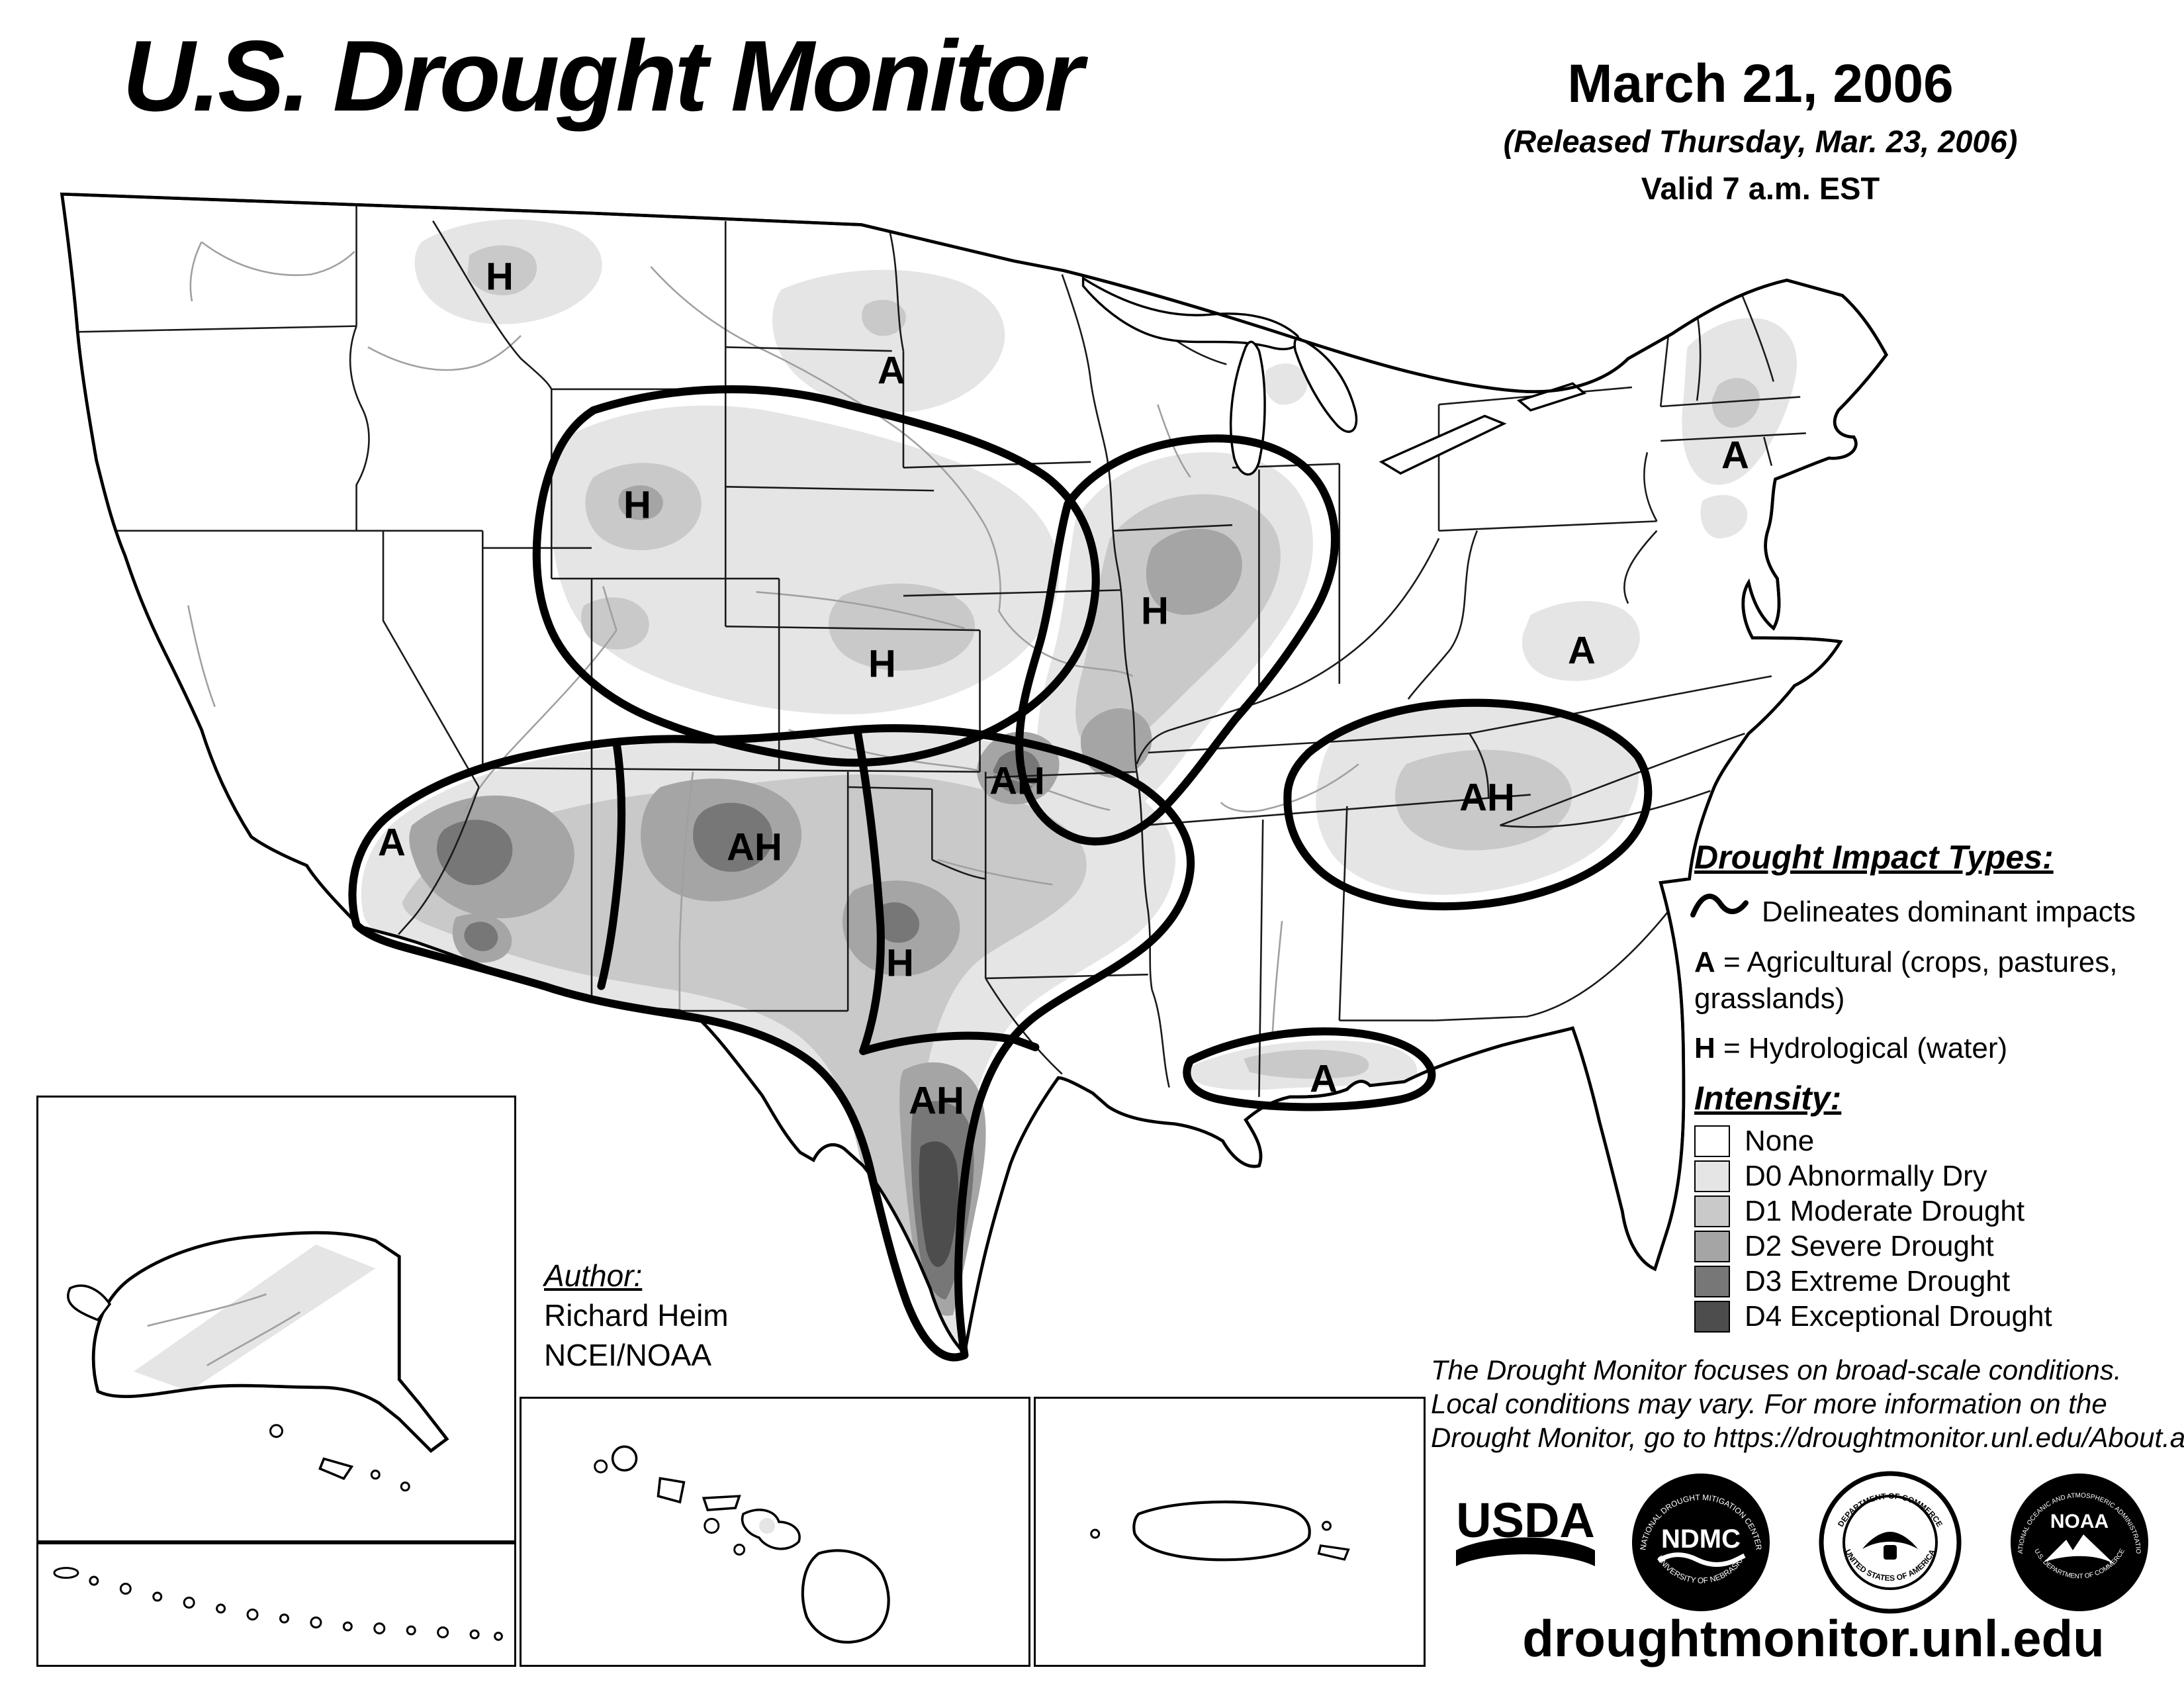 Image resolution: width=2184 pixels, height=1688 pixels. I want to click on map-label-nebraska: H, so click(882, 664).